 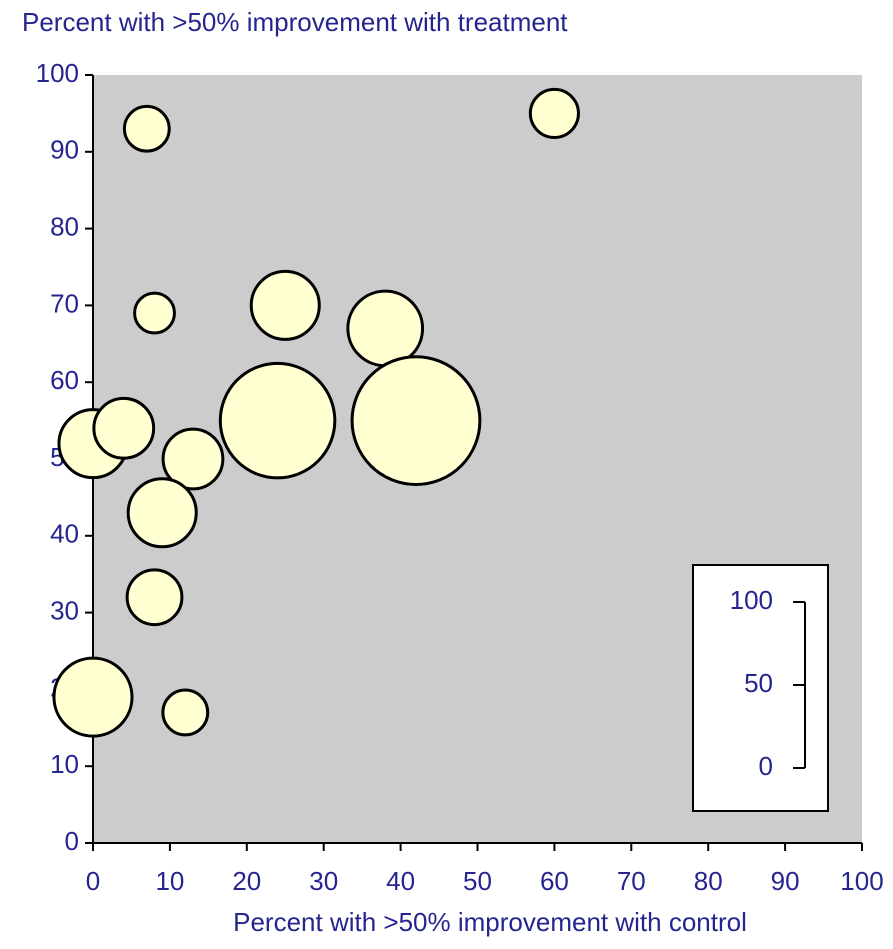 I want to click on y-tick-label: 30, so click(x=64, y=610).